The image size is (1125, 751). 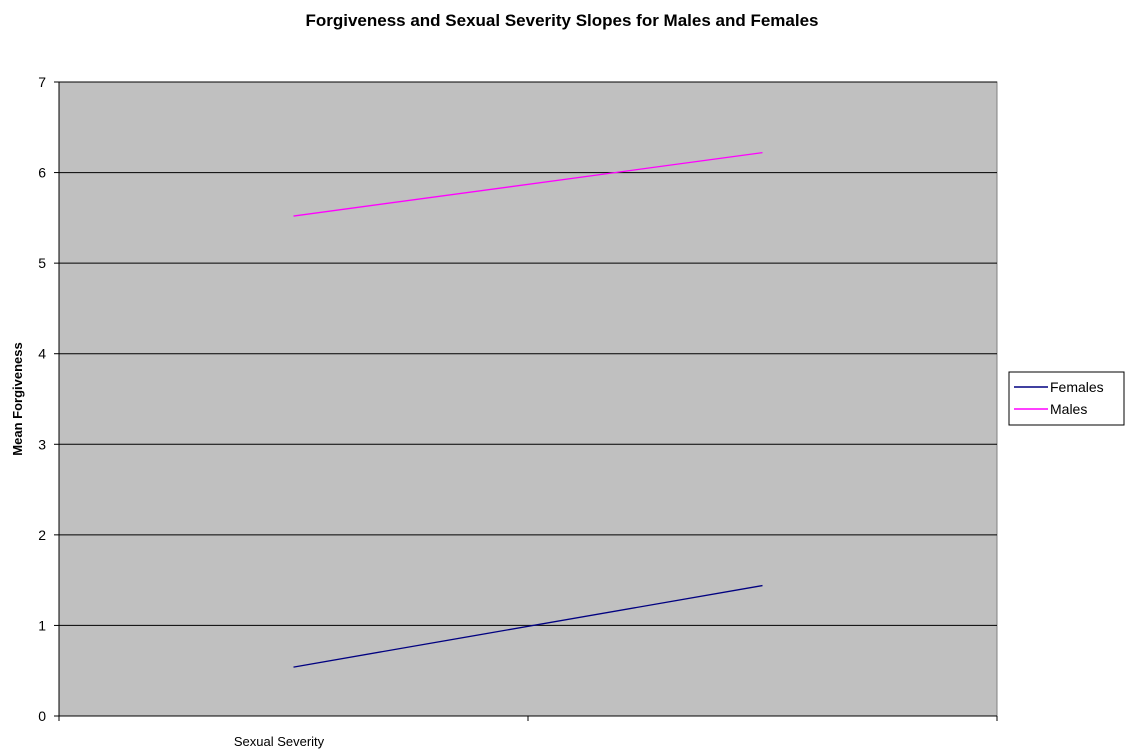 What do you see at coordinates (42, 444) in the screenshot?
I see `y-tick-label: 3` at bounding box center [42, 444].